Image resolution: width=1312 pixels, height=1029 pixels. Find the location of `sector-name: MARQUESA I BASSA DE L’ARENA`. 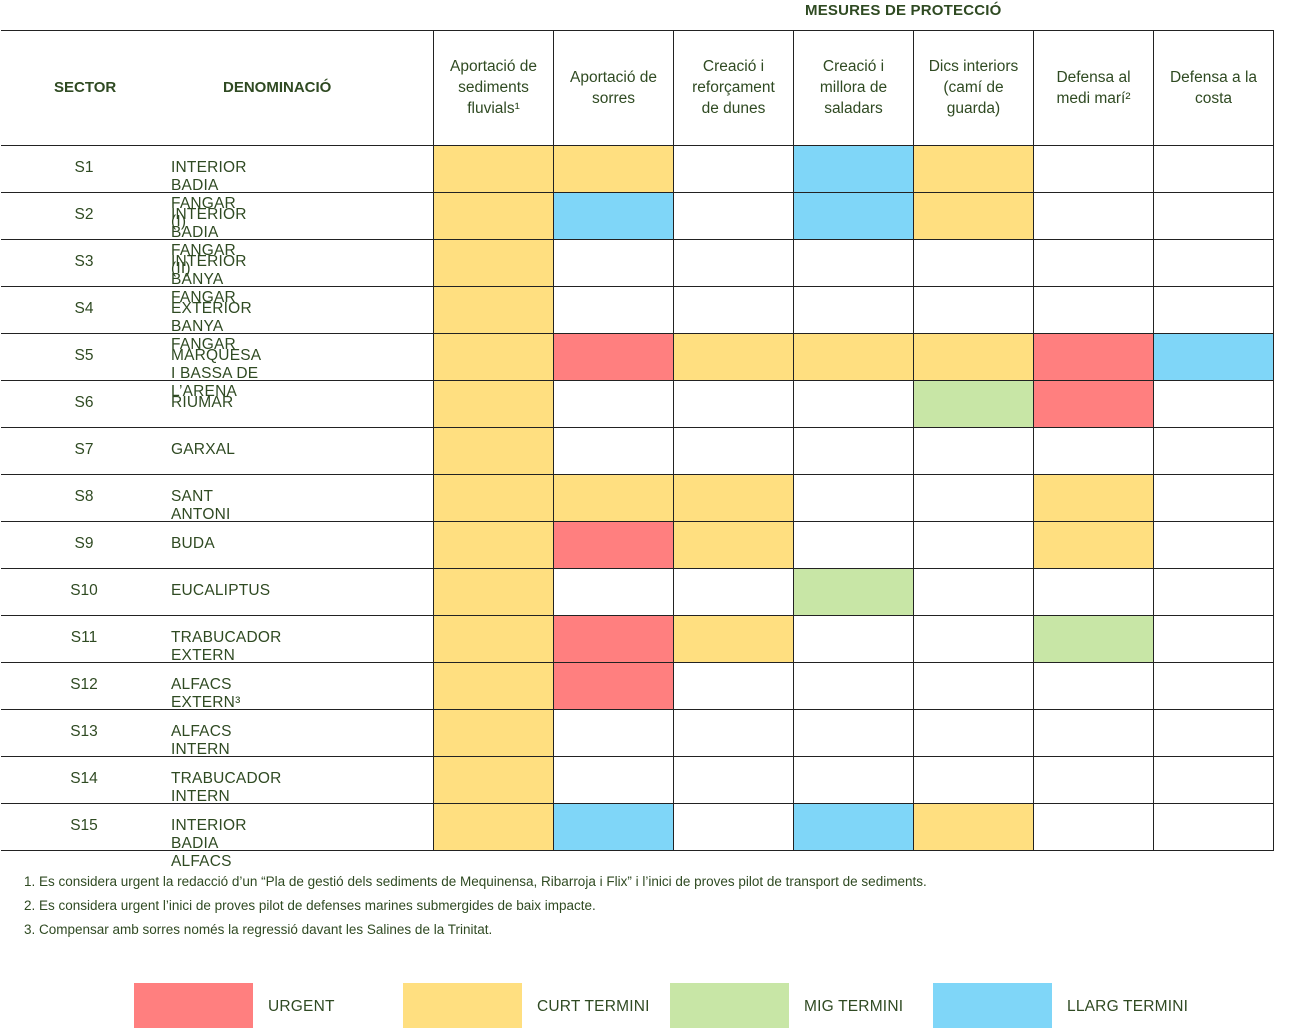

sector-name: MARQUESA I BASSA DE L’ARENA is located at coordinates (216, 373).